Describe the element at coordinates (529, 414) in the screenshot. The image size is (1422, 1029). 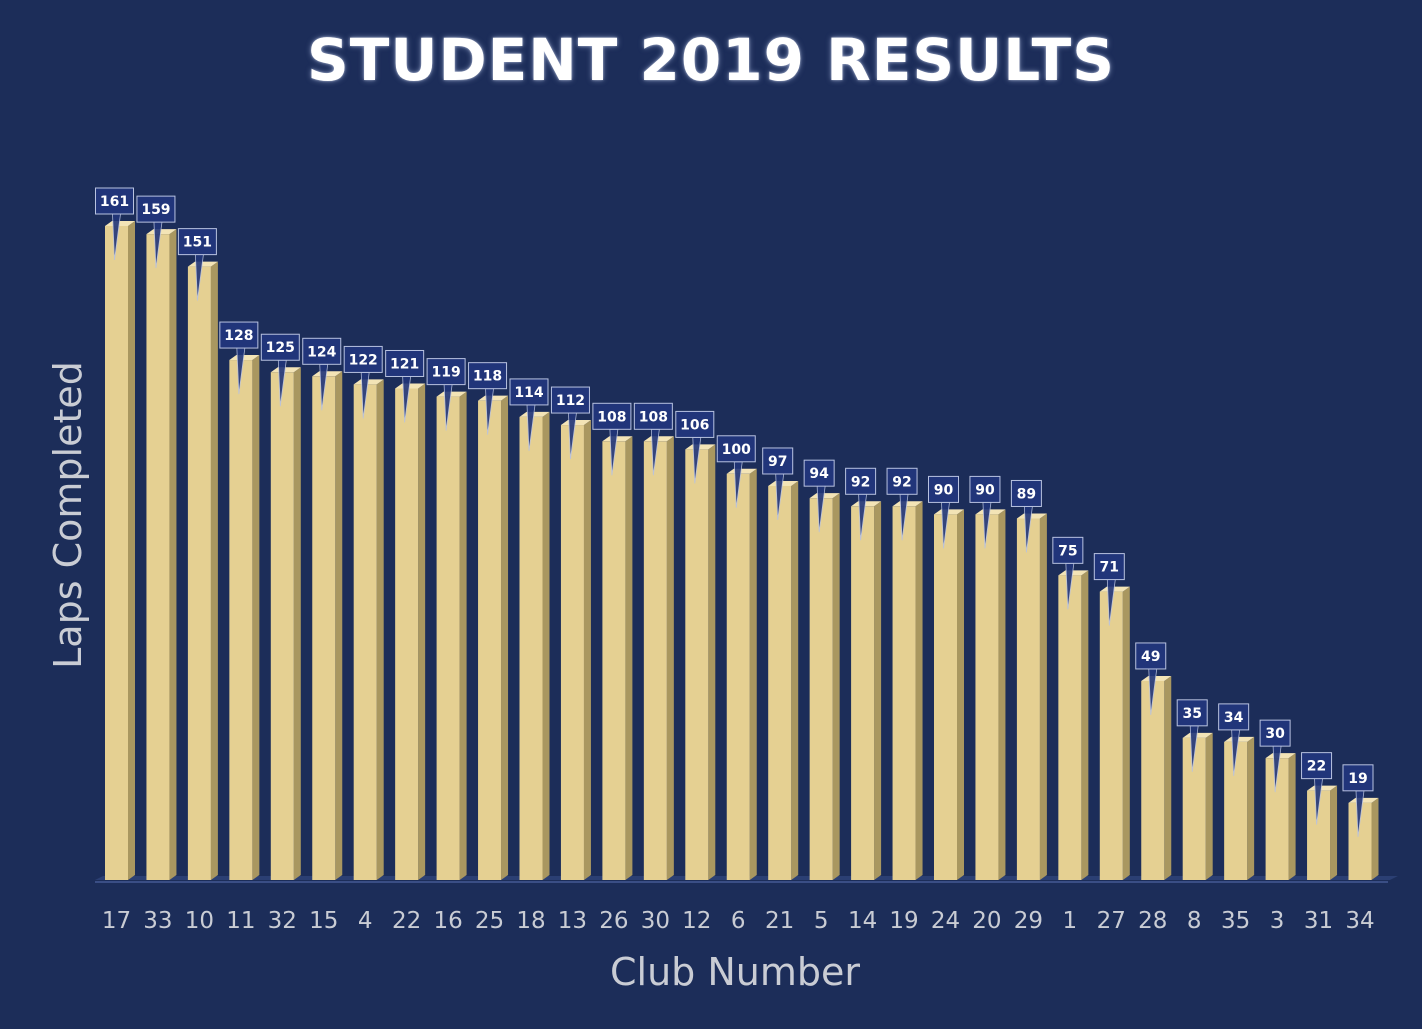
I see `data-label: 114` at that location.